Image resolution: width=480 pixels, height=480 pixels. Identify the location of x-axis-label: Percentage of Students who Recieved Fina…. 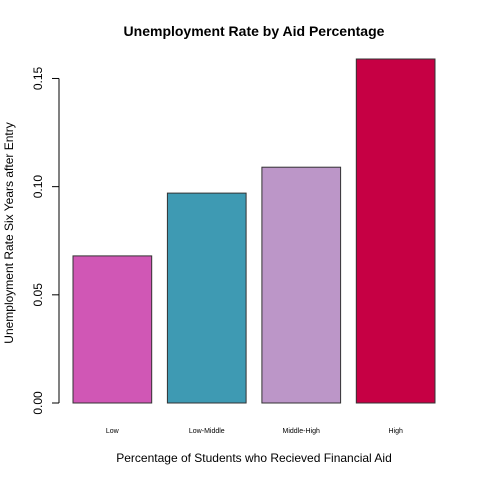
(254, 458).